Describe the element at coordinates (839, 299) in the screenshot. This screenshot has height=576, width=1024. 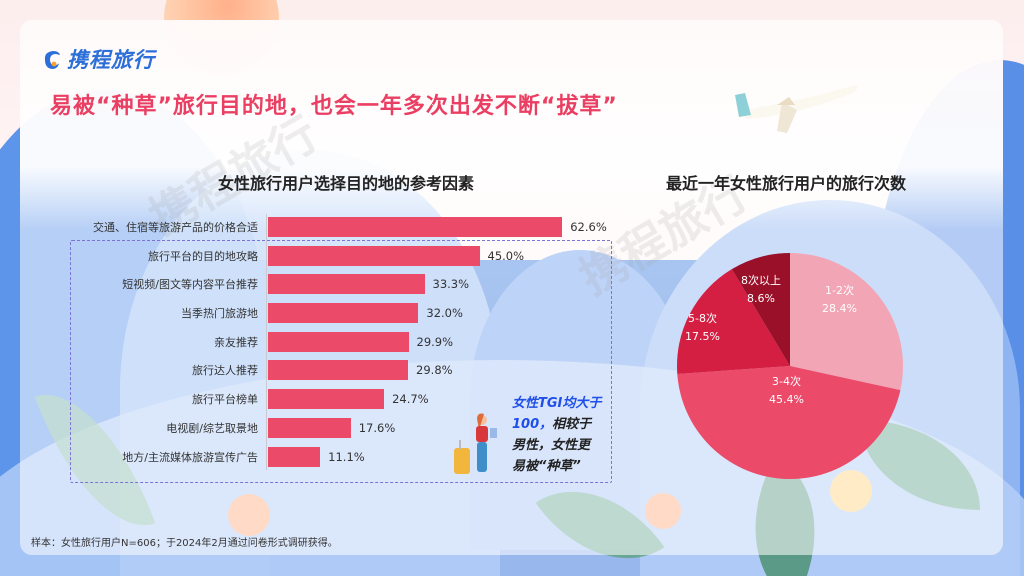
I see `pie-label-1-2: 1-2次 28.4%` at that location.